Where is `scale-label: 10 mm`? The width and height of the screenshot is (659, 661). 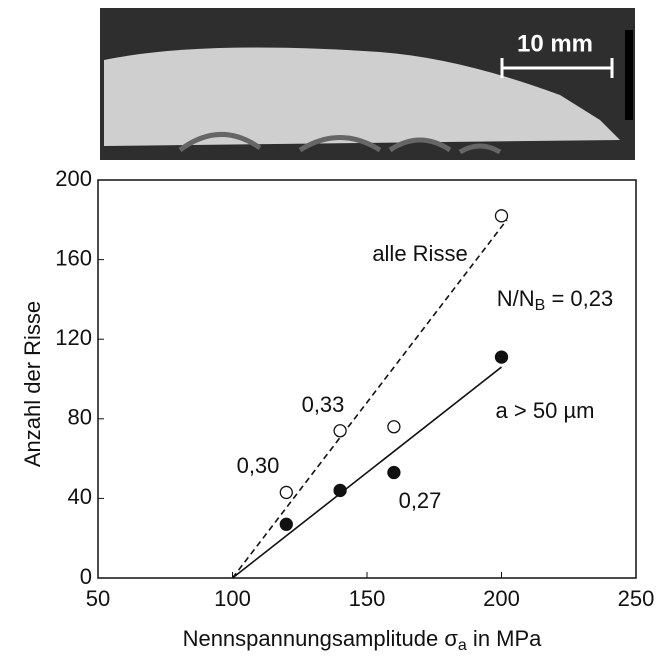 scale-label: 10 mm is located at coordinates (555, 43).